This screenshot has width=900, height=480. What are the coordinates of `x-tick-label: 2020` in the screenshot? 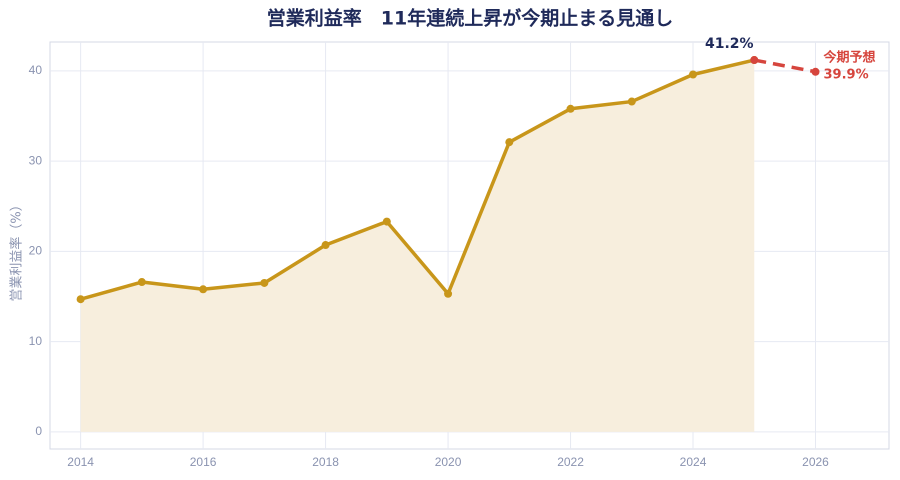 It's located at (448, 462).